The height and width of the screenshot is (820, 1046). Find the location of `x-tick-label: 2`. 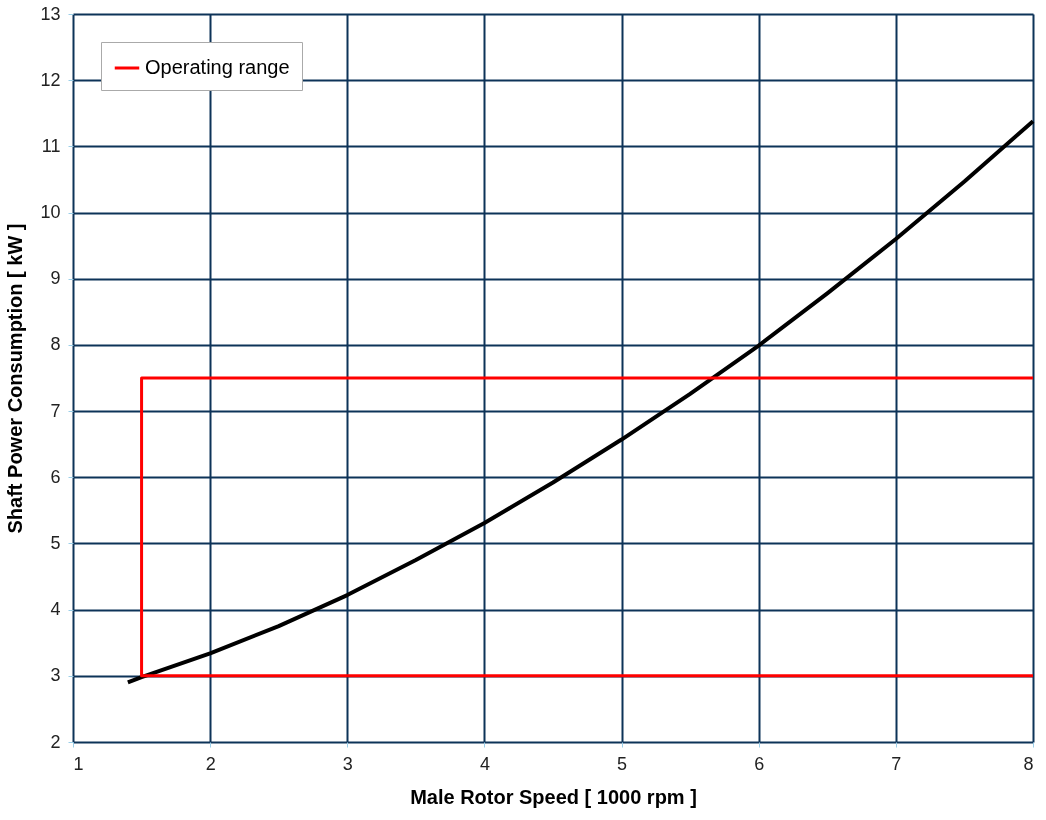

x-tick-label: 2 is located at coordinates (210, 763).